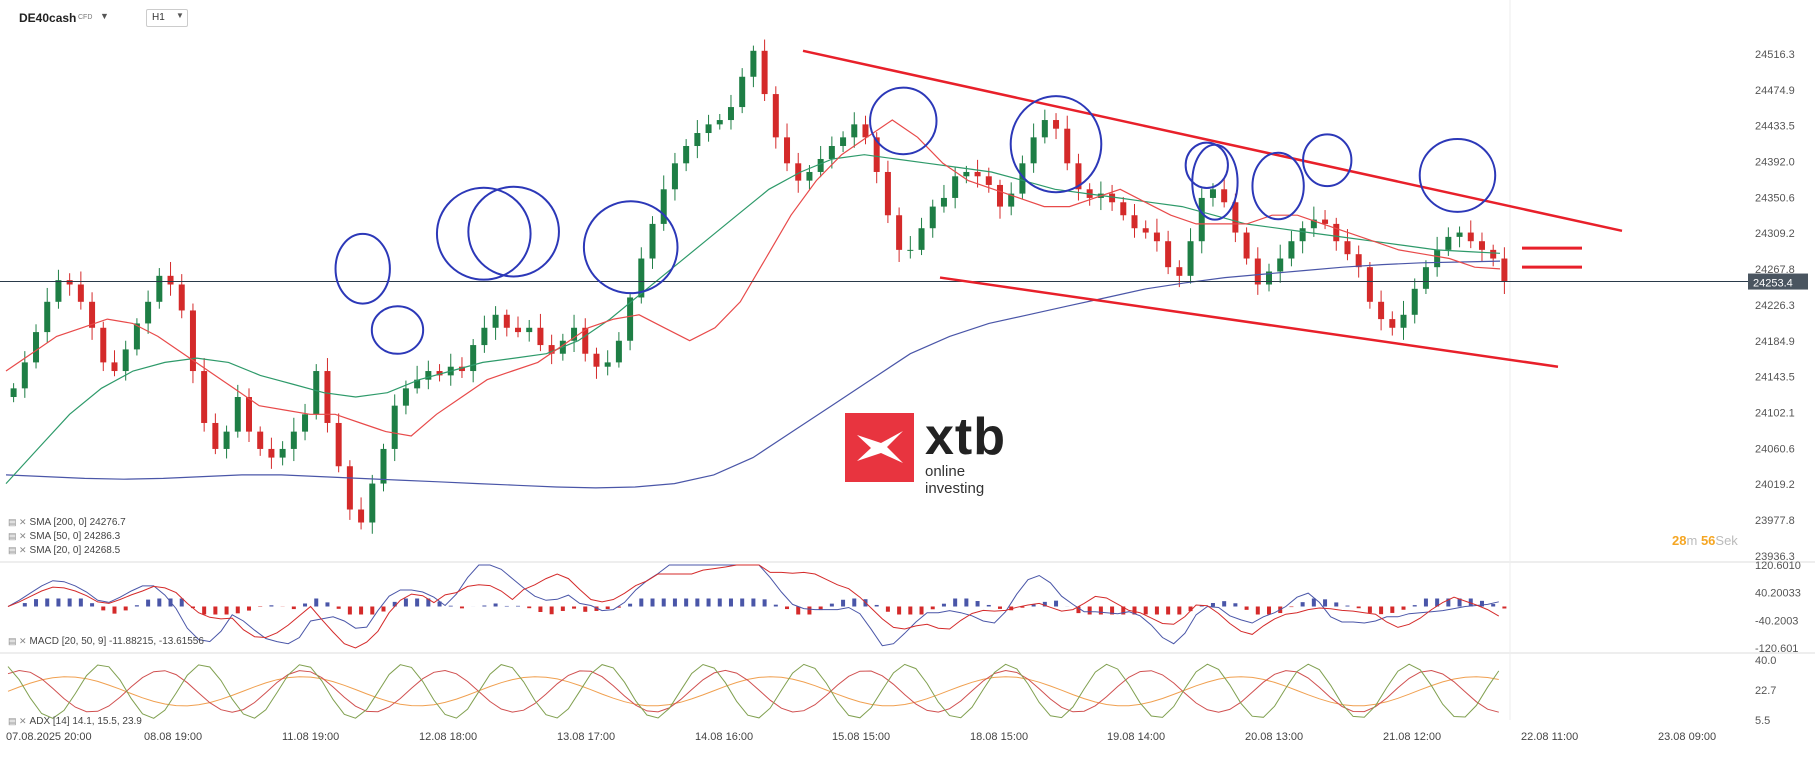 This screenshot has height=761, width=1815. Describe the element at coordinates (106, 641) in the screenshot. I see `macd-legend: ▤ ✕ MACD [20, 50, 9] -11.88215, -13.61556` at that location.